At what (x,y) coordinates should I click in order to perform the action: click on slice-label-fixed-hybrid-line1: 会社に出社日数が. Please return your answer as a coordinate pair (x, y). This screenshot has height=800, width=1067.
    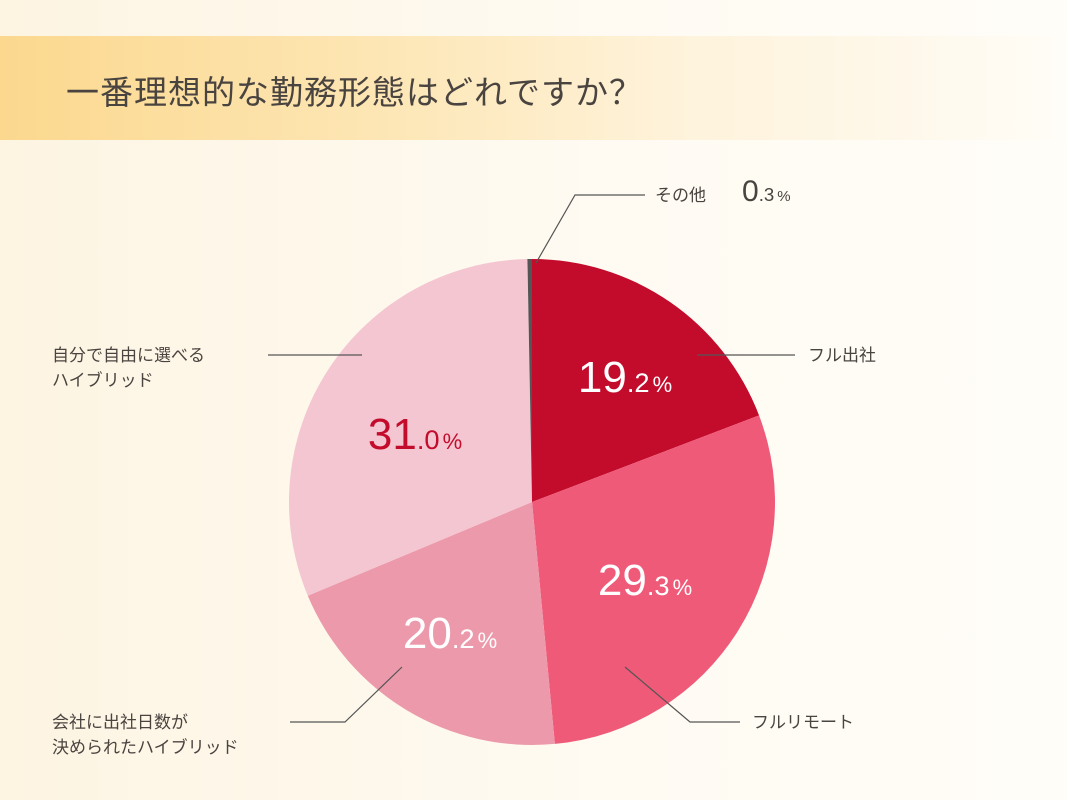
    Looking at the image, I should click on (120, 723).